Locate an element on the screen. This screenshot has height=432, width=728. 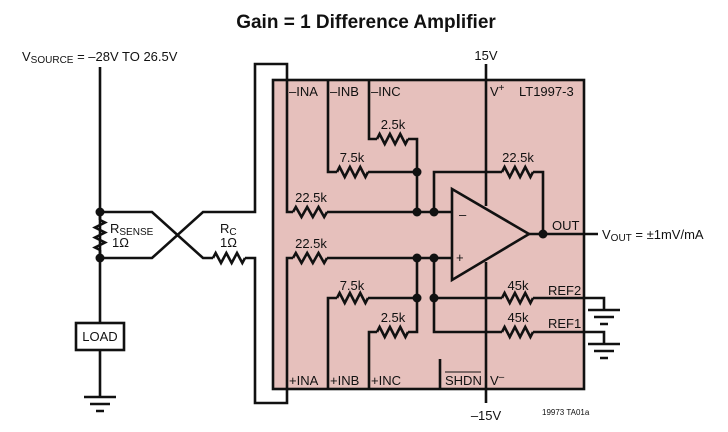
rc-label: RC is located at coordinates (228, 229).